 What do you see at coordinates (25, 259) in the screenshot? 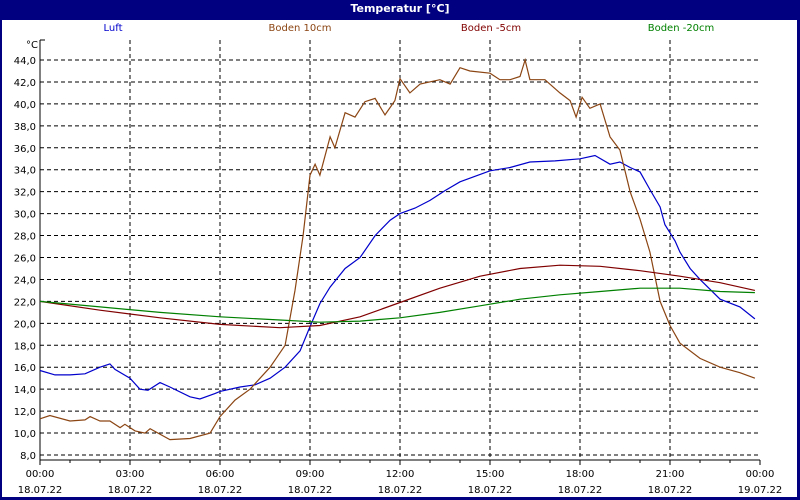
I see `y-tick-label: 26,0` at bounding box center [25, 259].